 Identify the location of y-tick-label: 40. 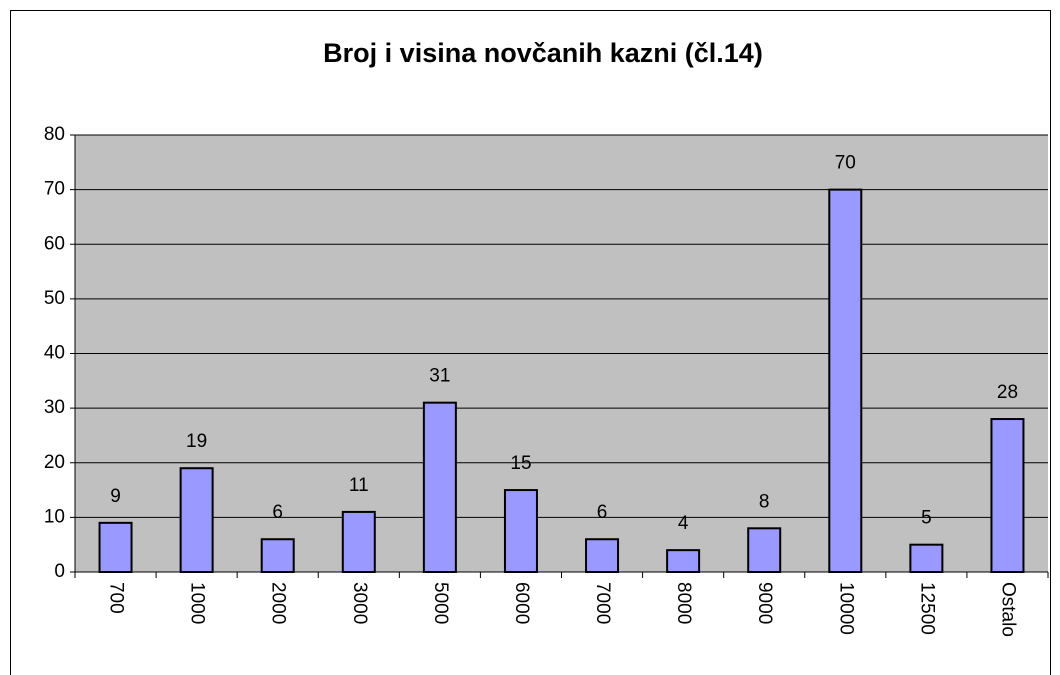
(54, 353).